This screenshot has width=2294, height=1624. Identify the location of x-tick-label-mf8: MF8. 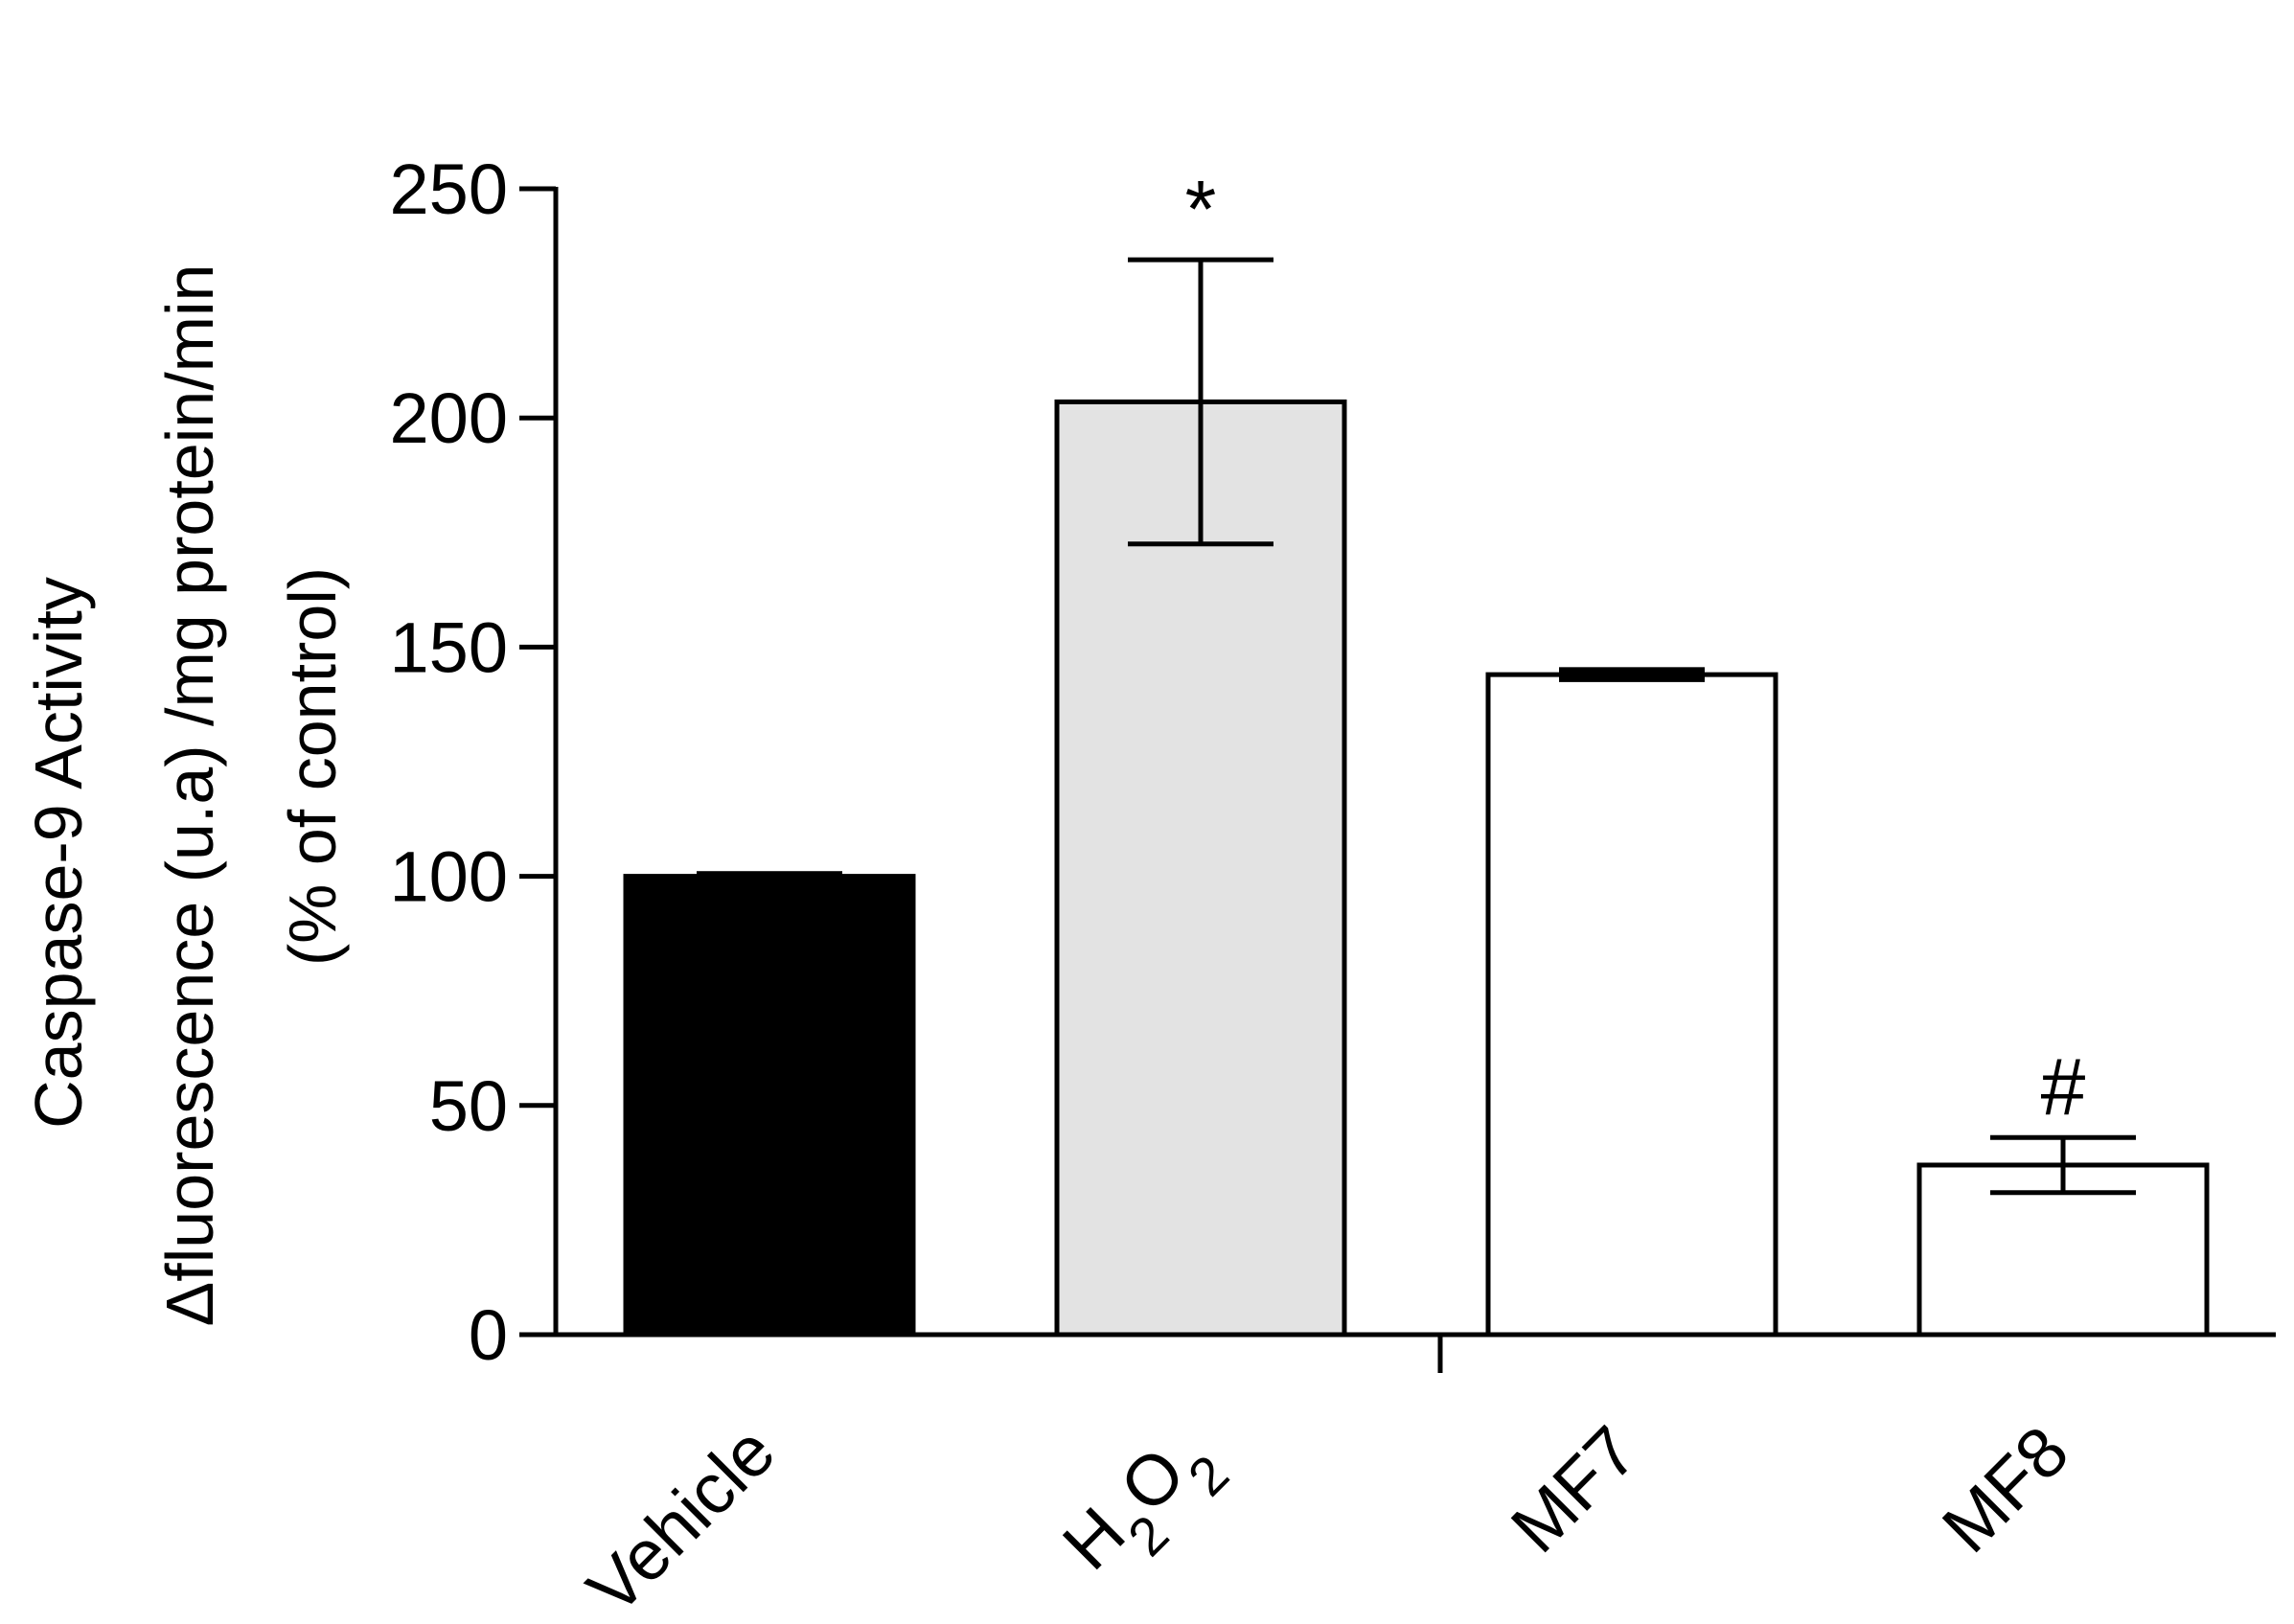
(2005, 1489).